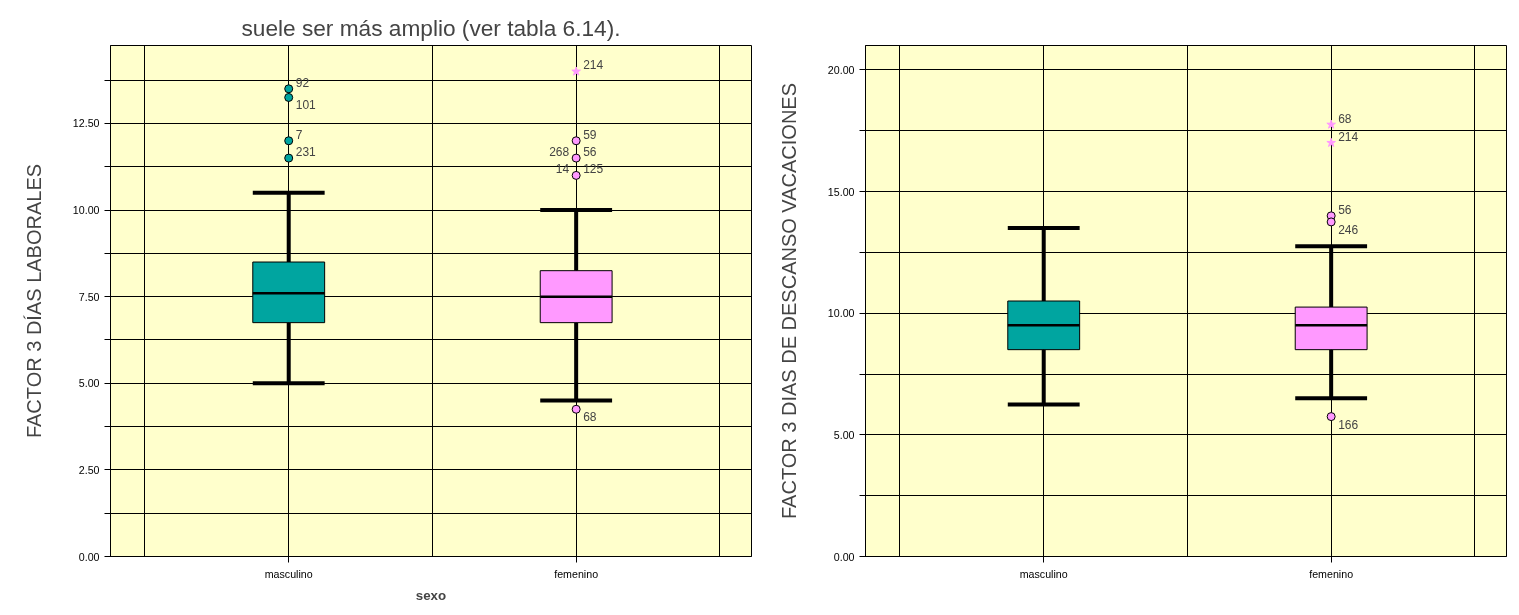 Image resolution: width=1519 pixels, height=615 pixels. What do you see at coordinates (89, 469) in the screenshot?
I see `y-tick-label: 2.50` at bounding box center [89, 469].